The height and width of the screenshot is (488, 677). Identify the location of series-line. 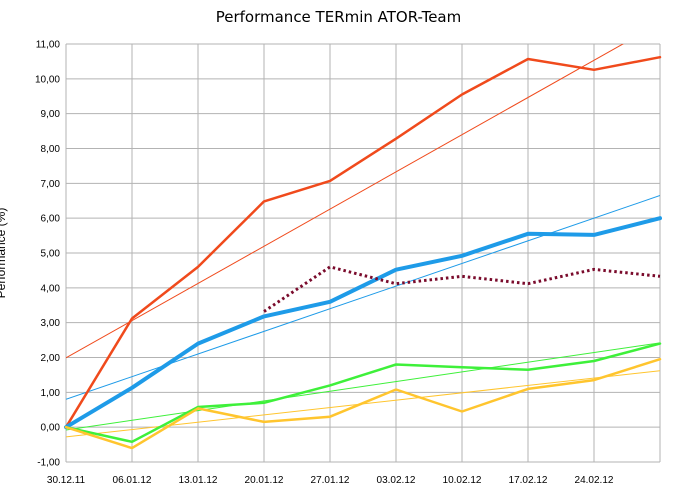
(462, 289).